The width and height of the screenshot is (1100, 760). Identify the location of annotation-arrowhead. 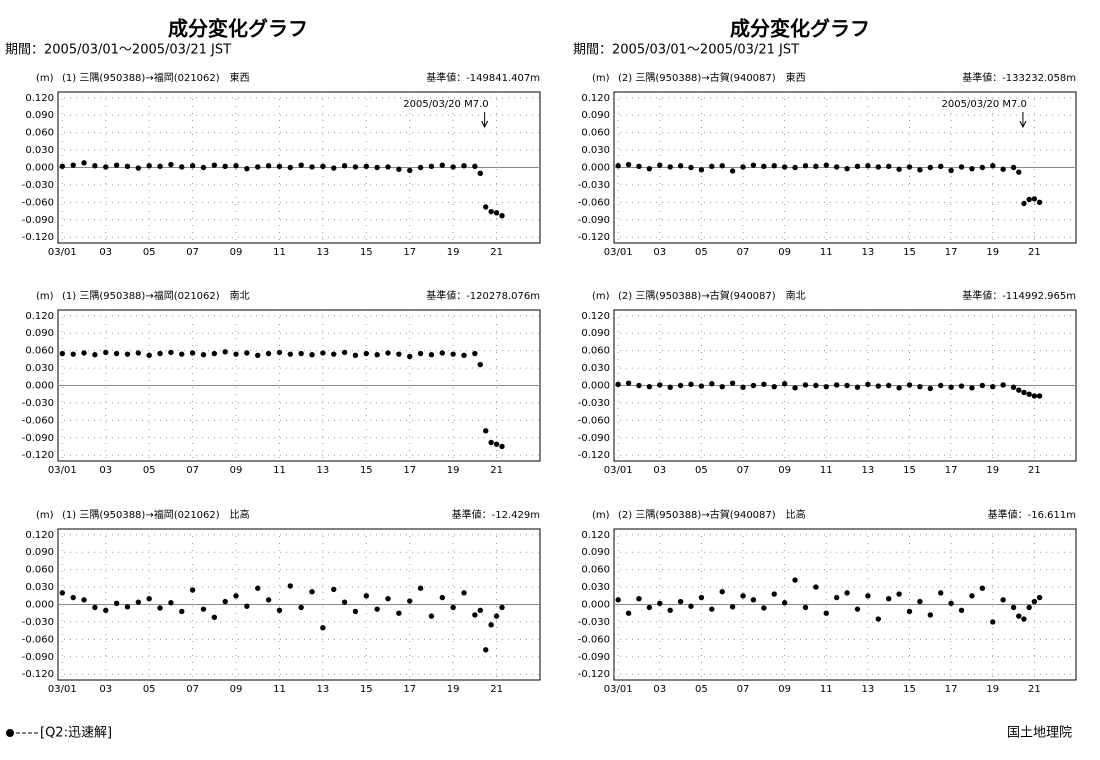
(1023, 124).